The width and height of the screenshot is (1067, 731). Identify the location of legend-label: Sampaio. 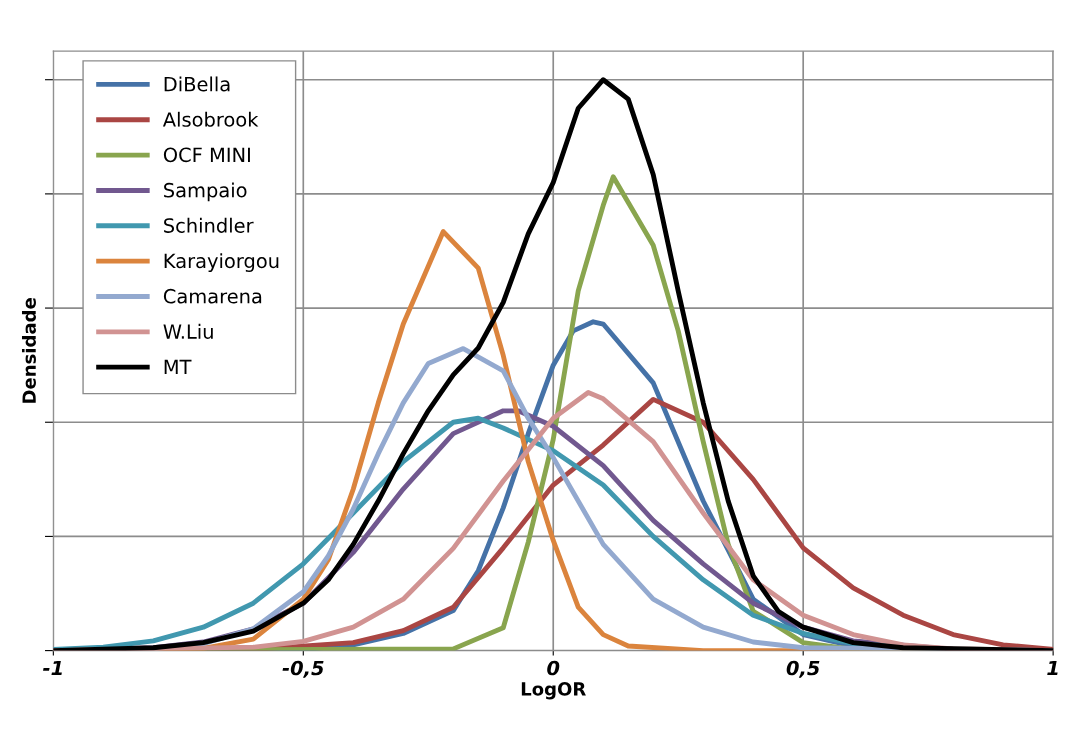
(205, 192).